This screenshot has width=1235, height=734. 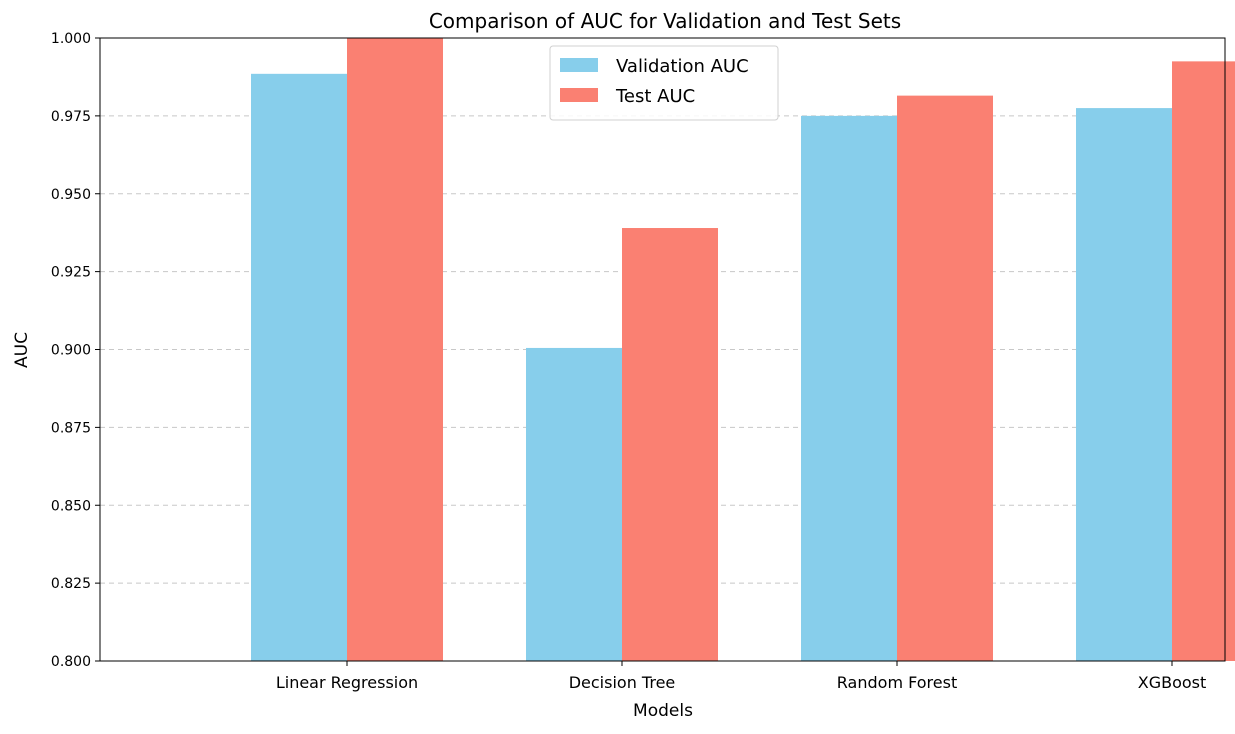 I want to click on legend-box, so click(x=664, y=83).